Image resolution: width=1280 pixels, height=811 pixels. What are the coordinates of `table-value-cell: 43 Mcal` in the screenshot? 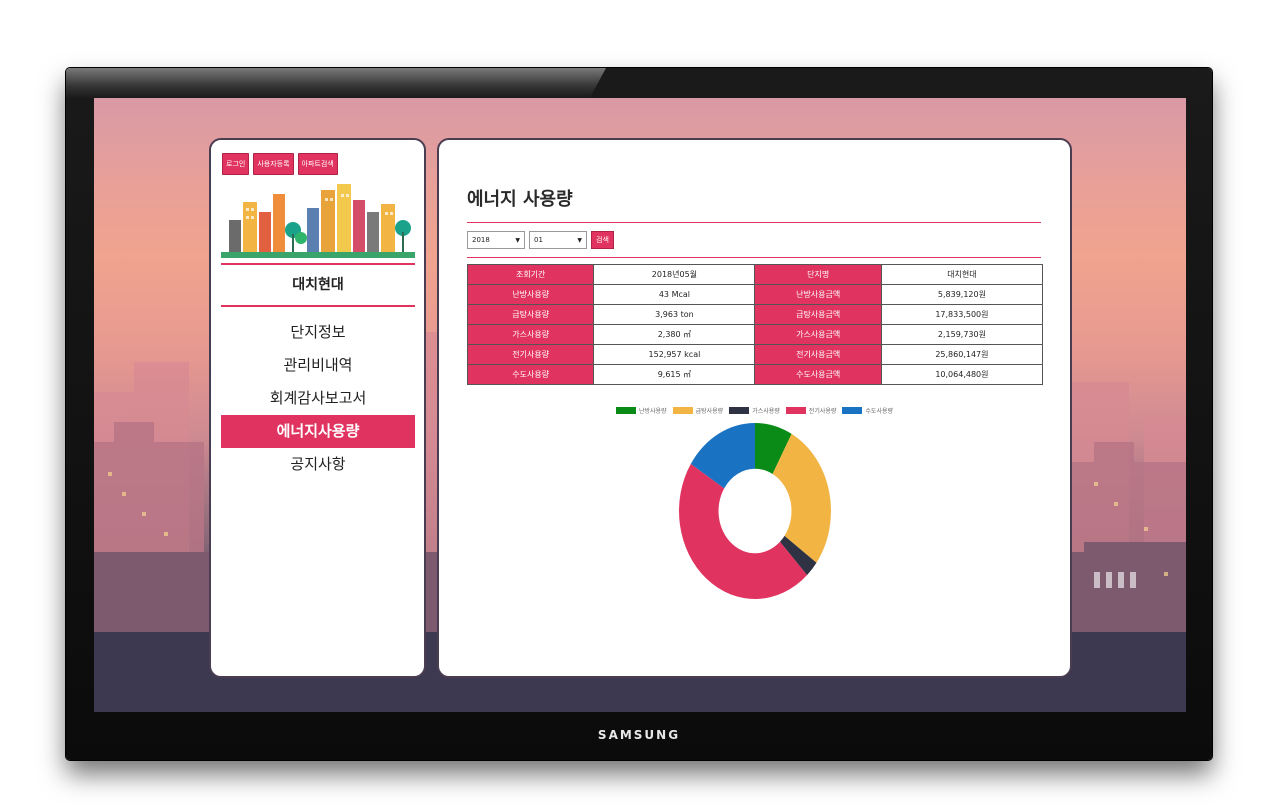 It's located at (674, 294).